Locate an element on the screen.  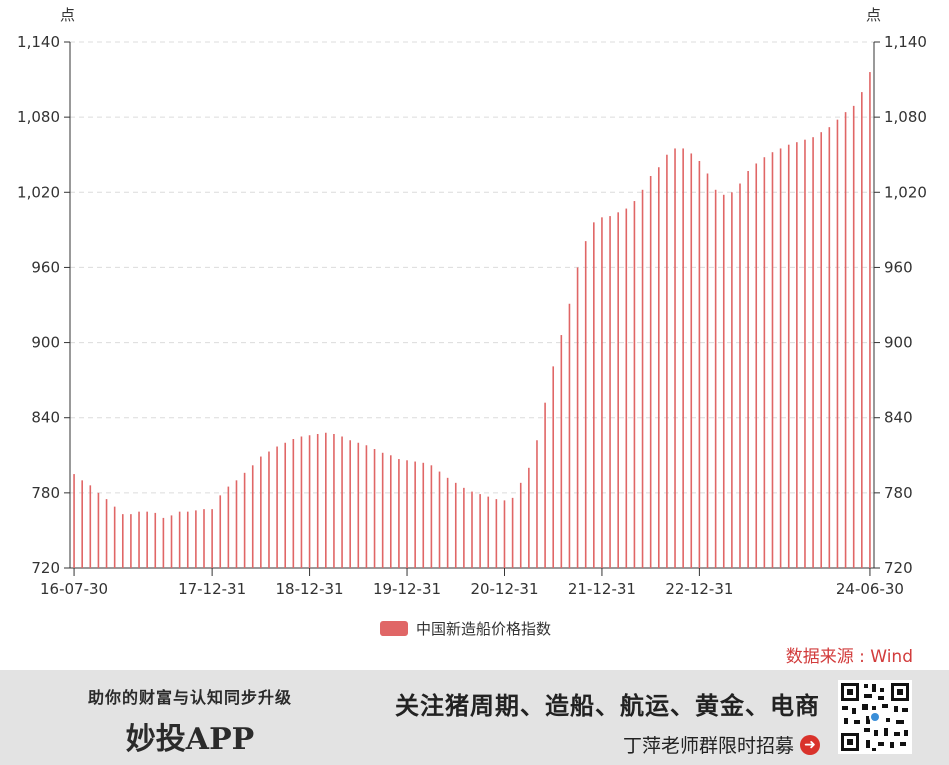
x-tick-label: 20-12-31 is located at coordinates (504, 589).